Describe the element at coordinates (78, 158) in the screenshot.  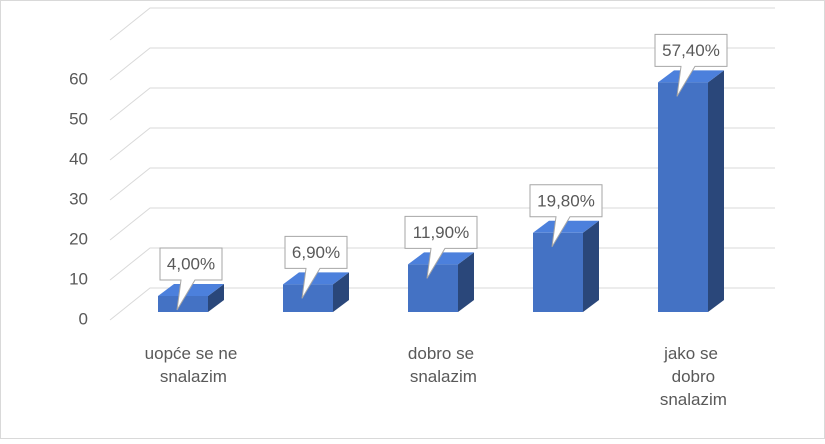
I see `y-tick-label: 40` at that location.